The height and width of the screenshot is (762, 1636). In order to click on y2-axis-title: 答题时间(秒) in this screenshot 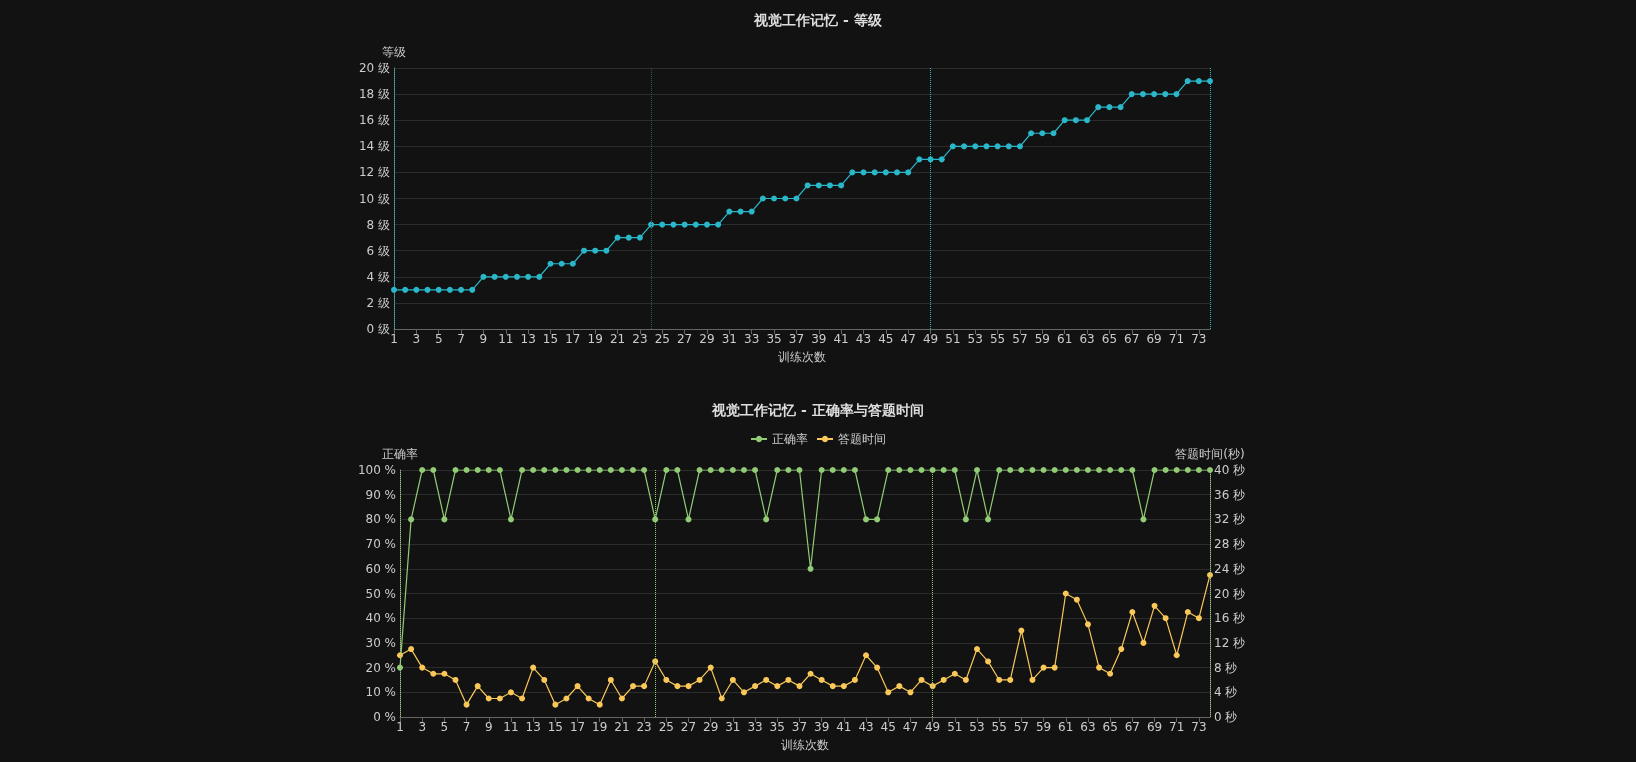, I will do `click(1210, 454)`.